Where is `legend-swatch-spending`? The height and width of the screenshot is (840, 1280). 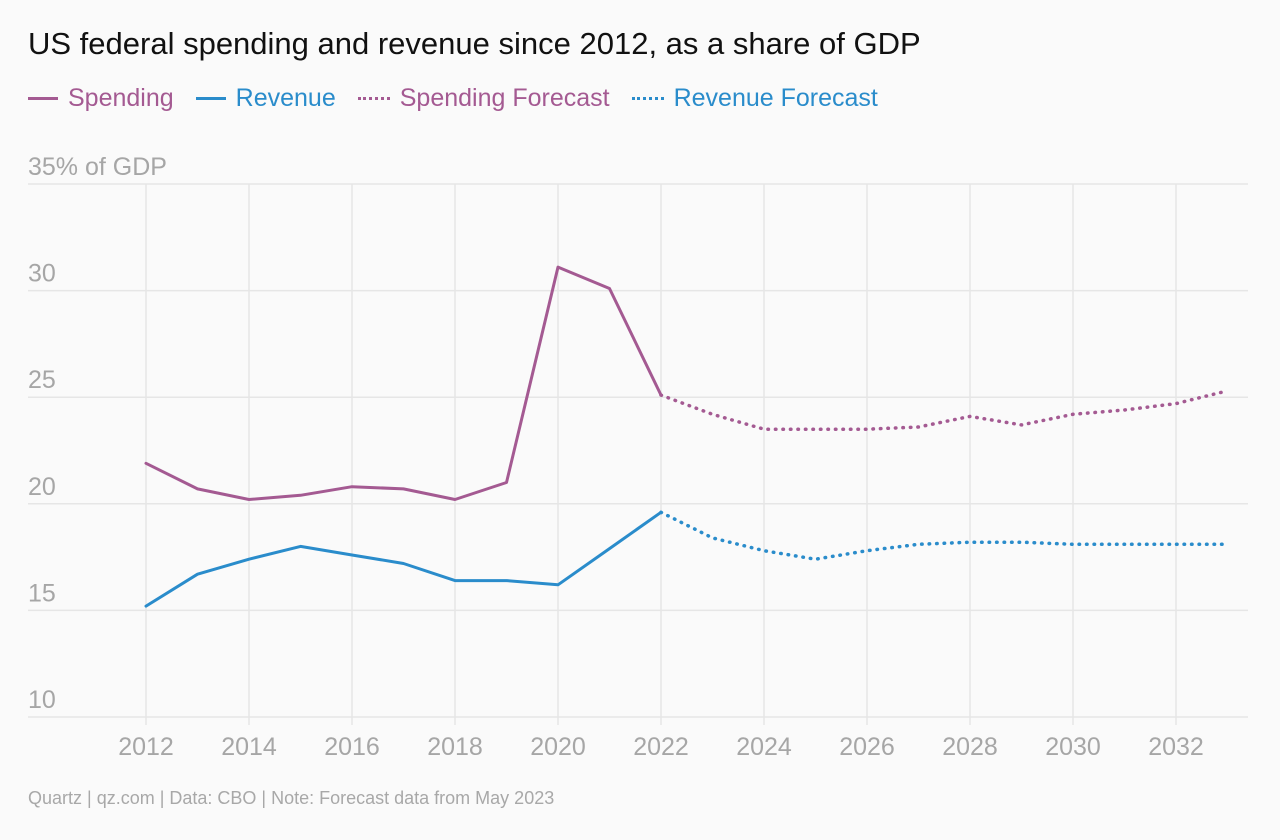
legend-swatch-spending is located at coordinates (43, 98).